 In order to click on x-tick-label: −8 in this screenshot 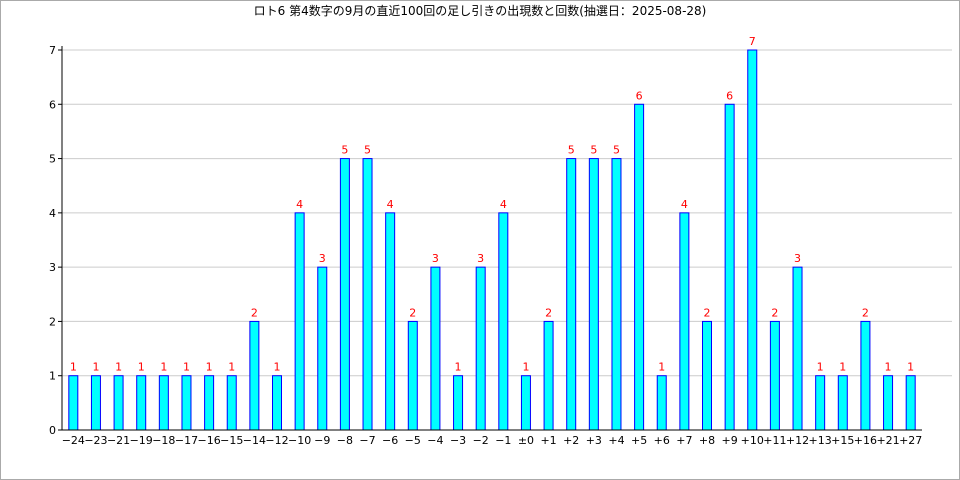, I will do `click(345, 440)`.